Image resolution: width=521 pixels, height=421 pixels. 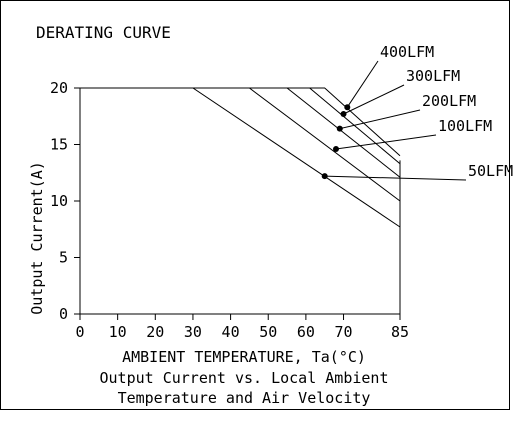 I want to click on series-callouts: 50LFM 100LFM 200LFM 300LFM 400LFM, so click(x=417, y=112).